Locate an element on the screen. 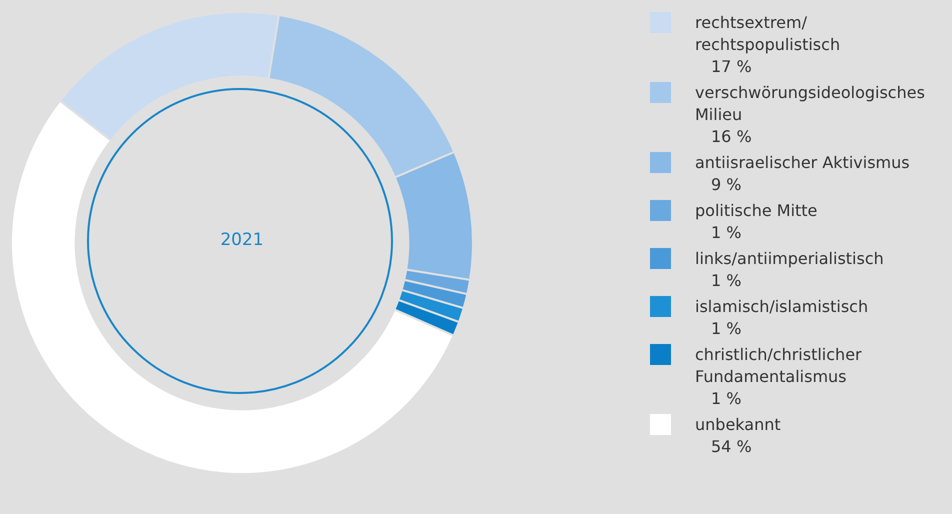  legend-label: christlich/christlicher Fundamentalismus is located at coordinates (779, 366).